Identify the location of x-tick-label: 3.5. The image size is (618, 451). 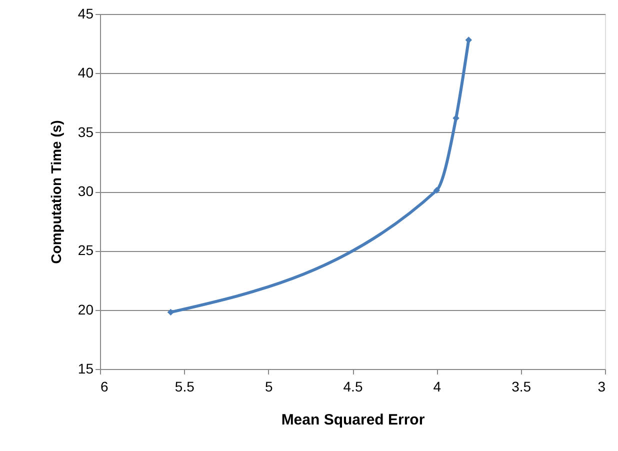
(522, 386).